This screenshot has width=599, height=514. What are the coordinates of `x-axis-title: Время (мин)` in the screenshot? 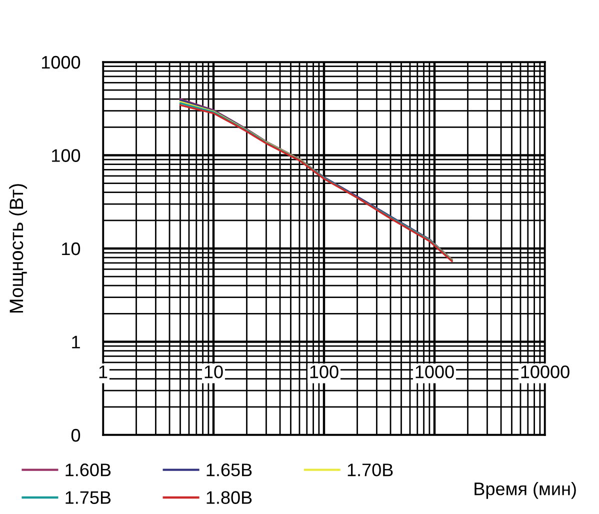 It's located at (525, 490).